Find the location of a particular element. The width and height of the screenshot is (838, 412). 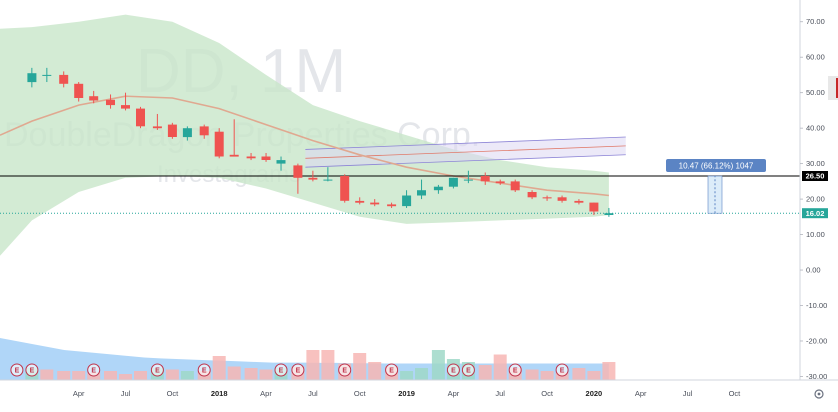

price-tick-label: -20.00 is located at coordinates (816, 341).